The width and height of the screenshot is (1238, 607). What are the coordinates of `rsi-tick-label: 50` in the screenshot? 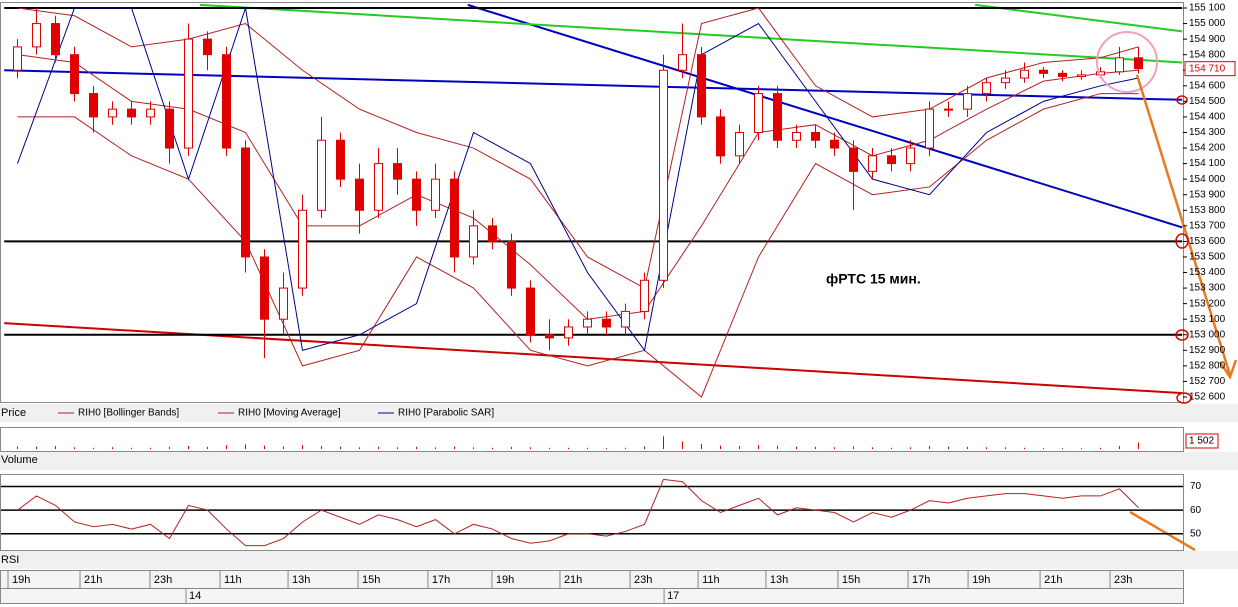 It's located at (1196, 533).